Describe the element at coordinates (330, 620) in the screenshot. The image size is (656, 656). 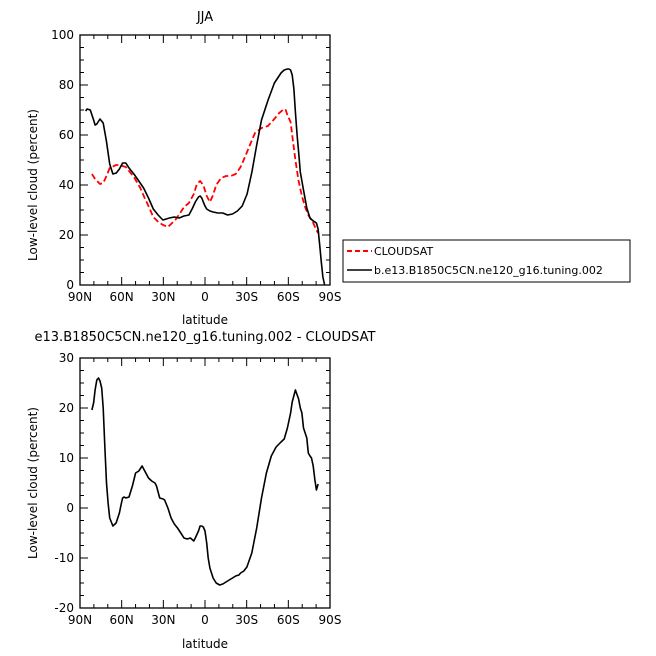
I see `bottom-x-tick-label: 90S` at that location.